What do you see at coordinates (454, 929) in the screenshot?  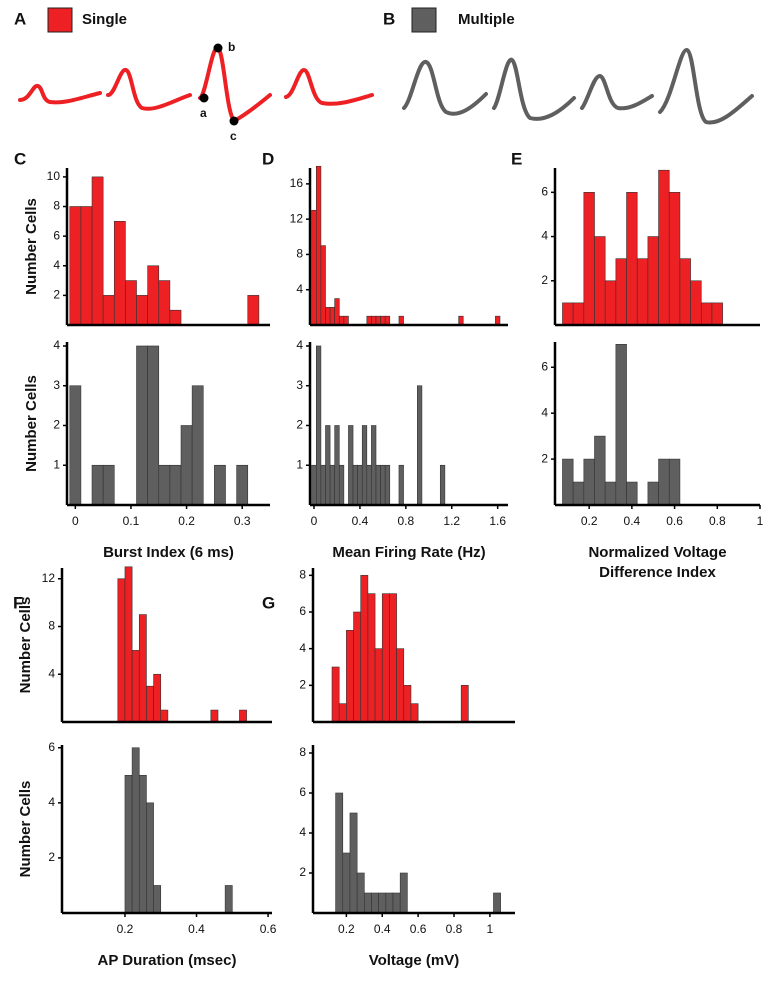 I see `x-tick-label: 0.8` at bounding box center [454, 929].